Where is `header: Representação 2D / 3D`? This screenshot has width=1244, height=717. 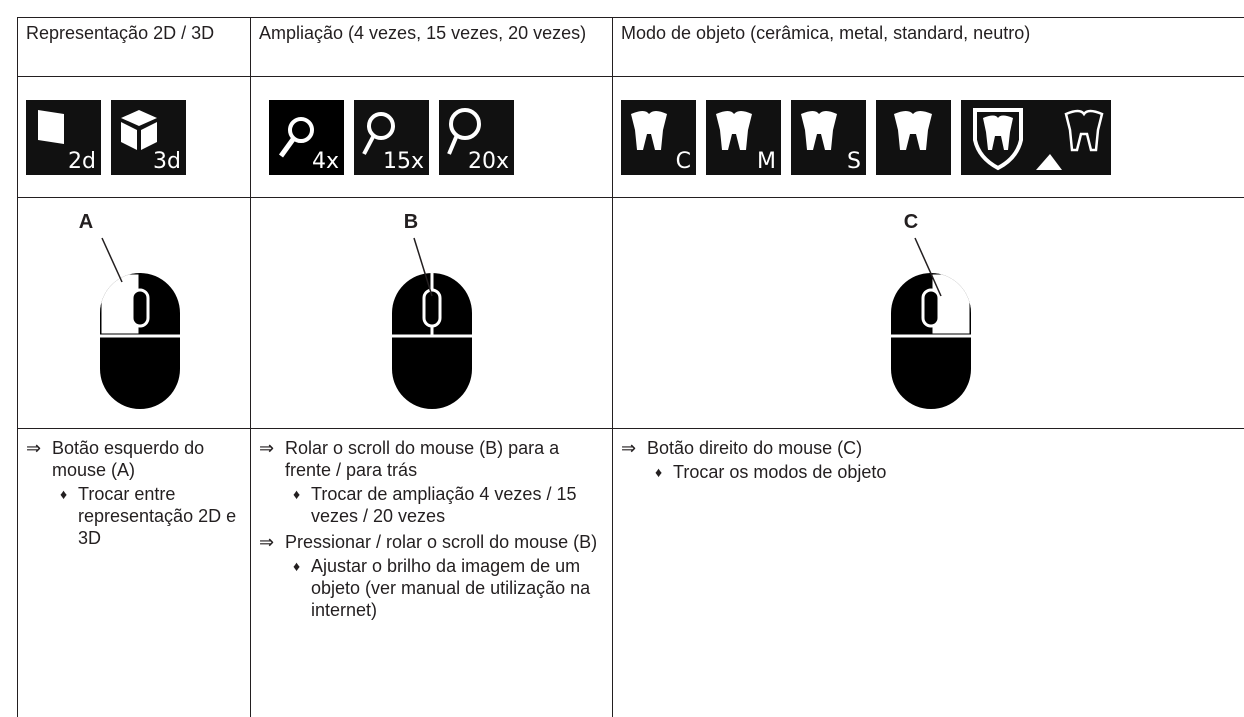 header: Representação 2D / 3D is located at coordinates (134, 47).